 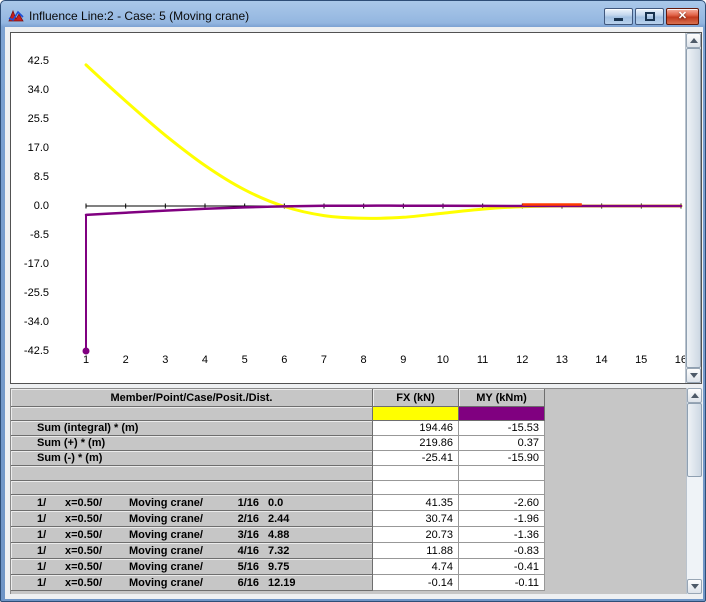 I want to click on sum-integral-fx: 194.46, so click(x=416, y=428).